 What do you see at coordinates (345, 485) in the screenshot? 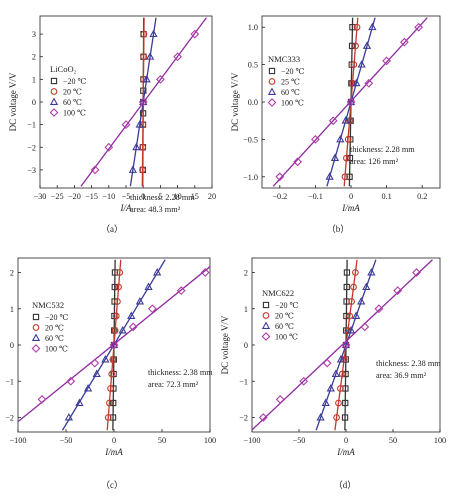
I see `panel-caption: （d）` at bounding box center [345, 485].